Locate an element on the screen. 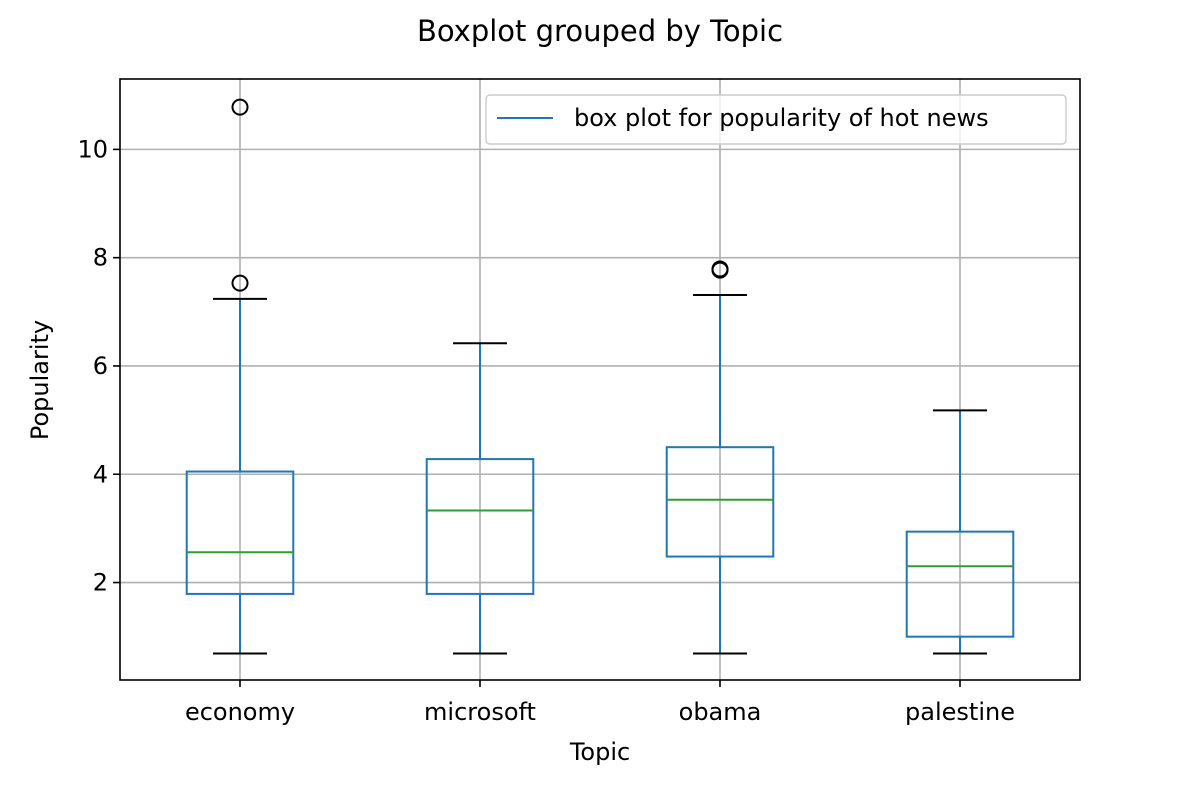 This screenshot has height=800, width=1200. box-palestine is located at coordinates (960, 532).